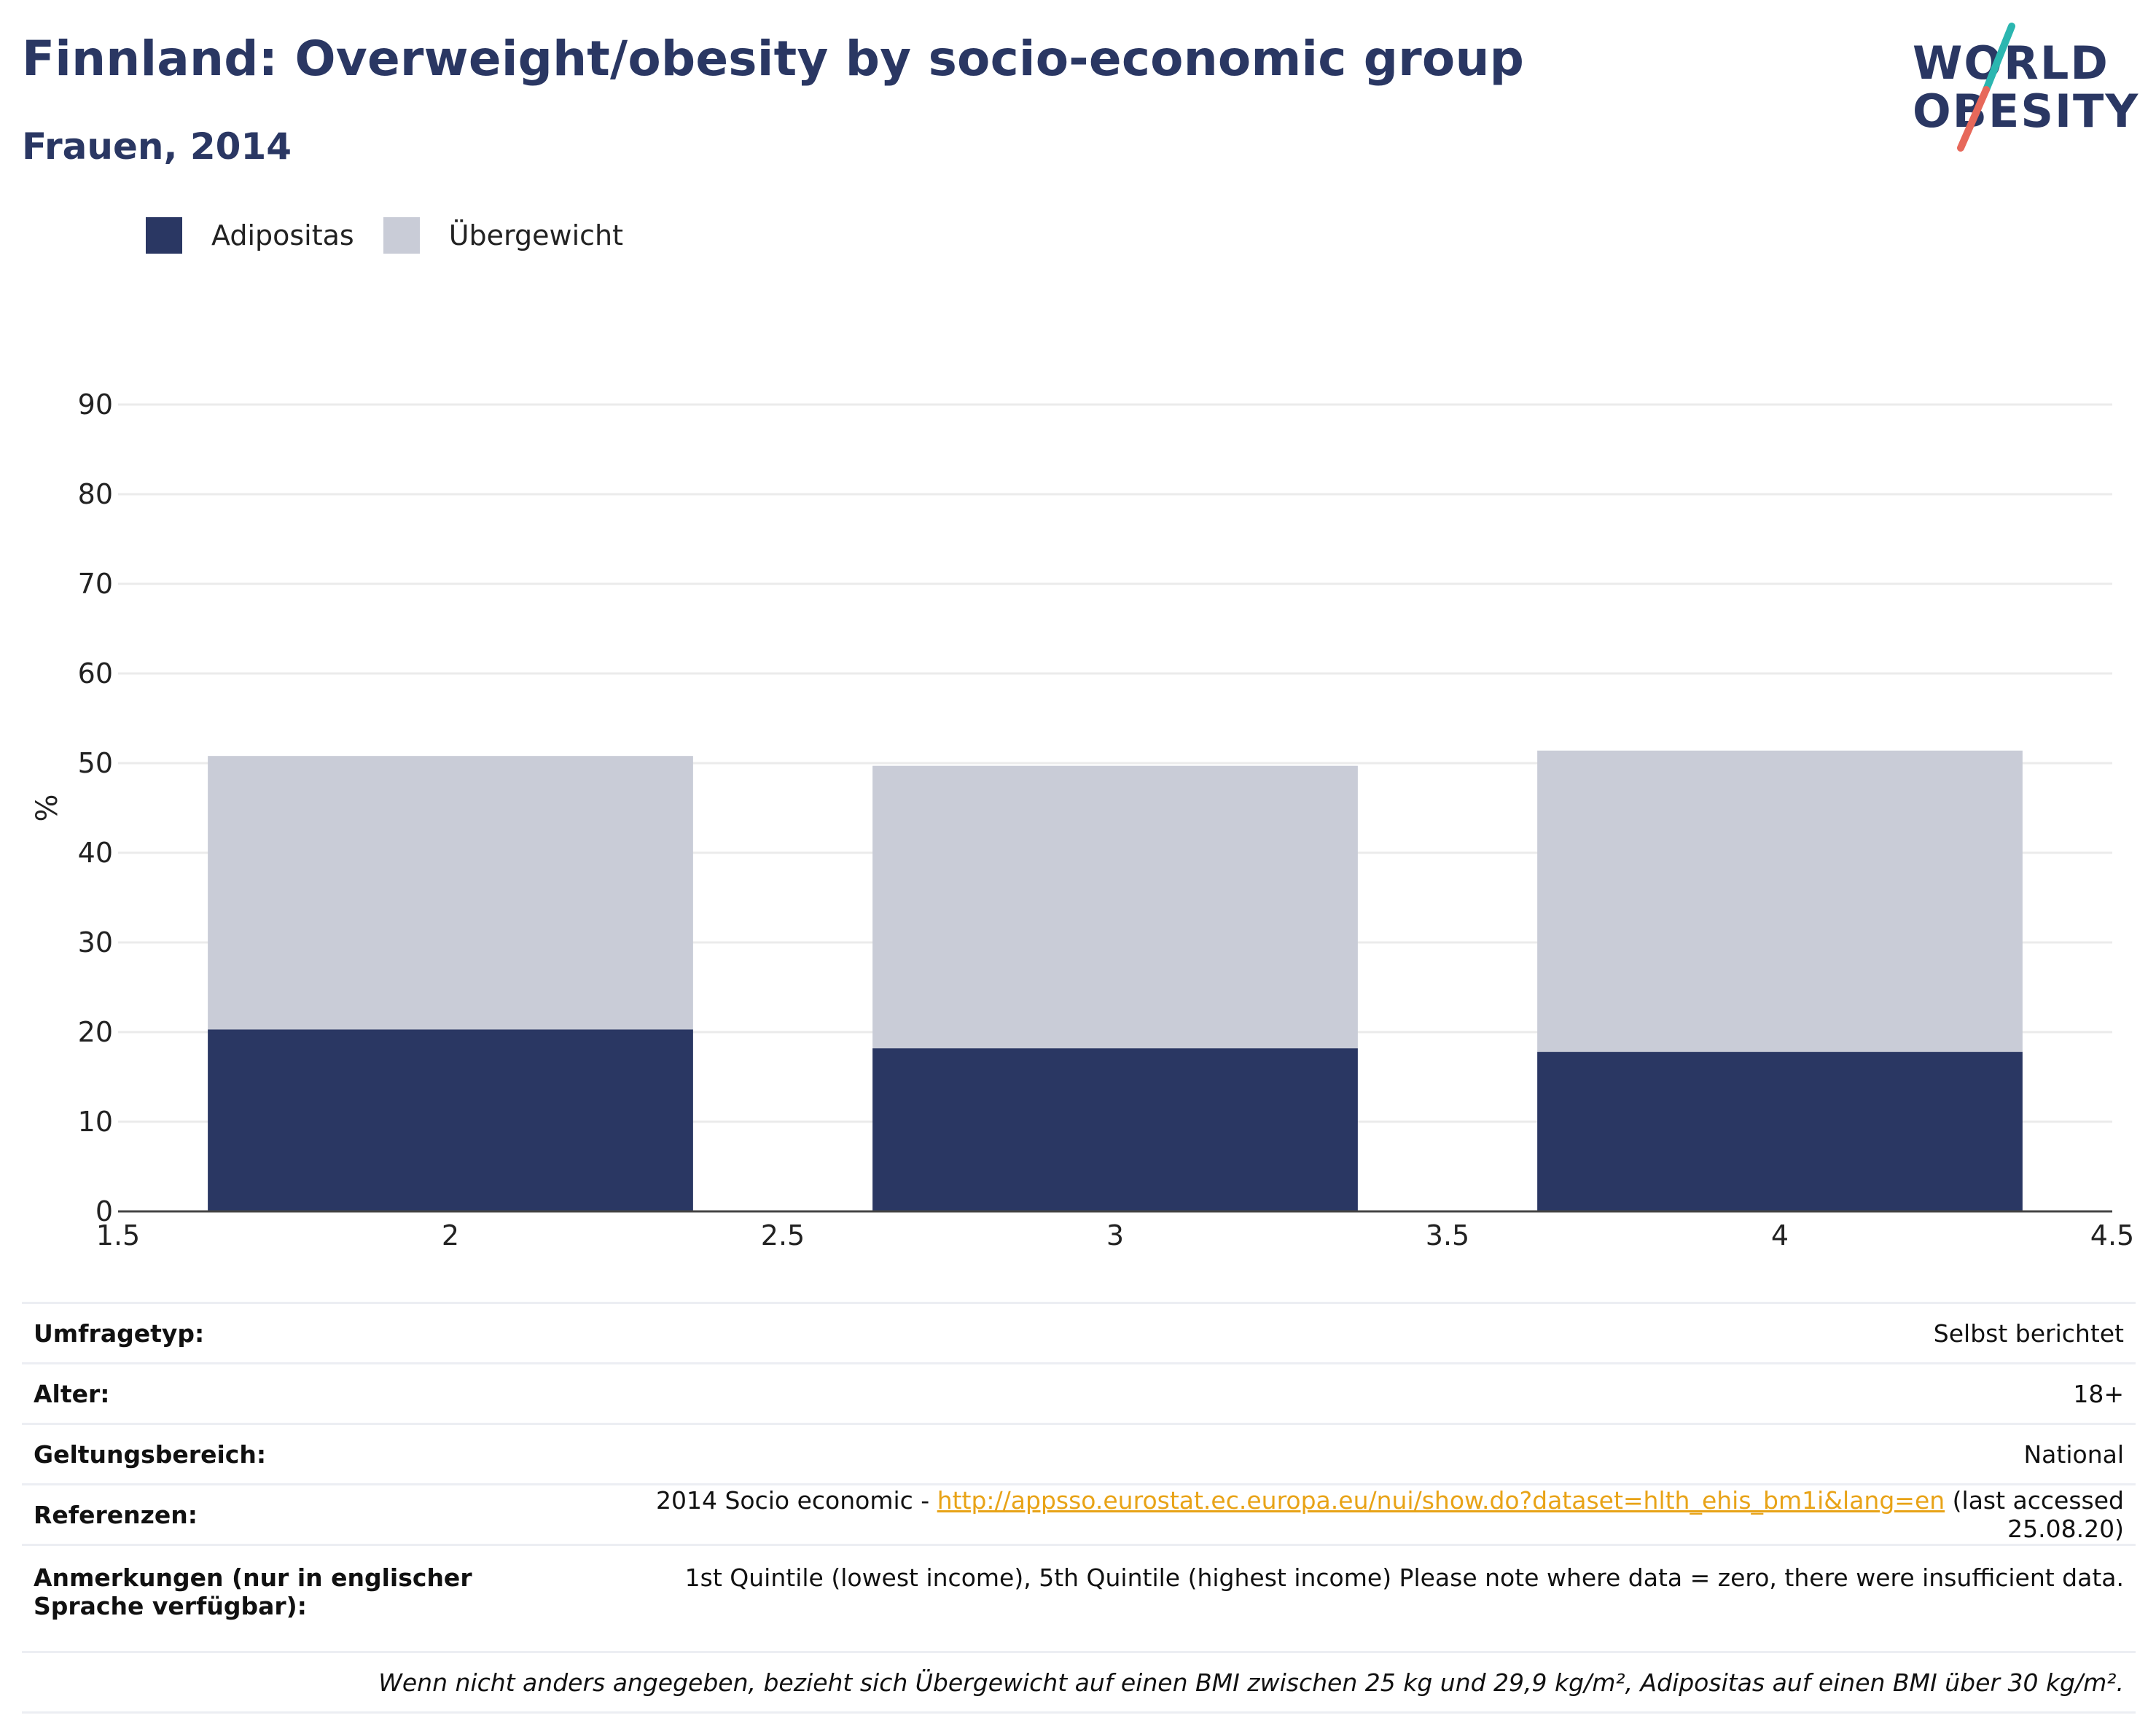  I want to click on y-tick-label: 90, so click(96, 404).